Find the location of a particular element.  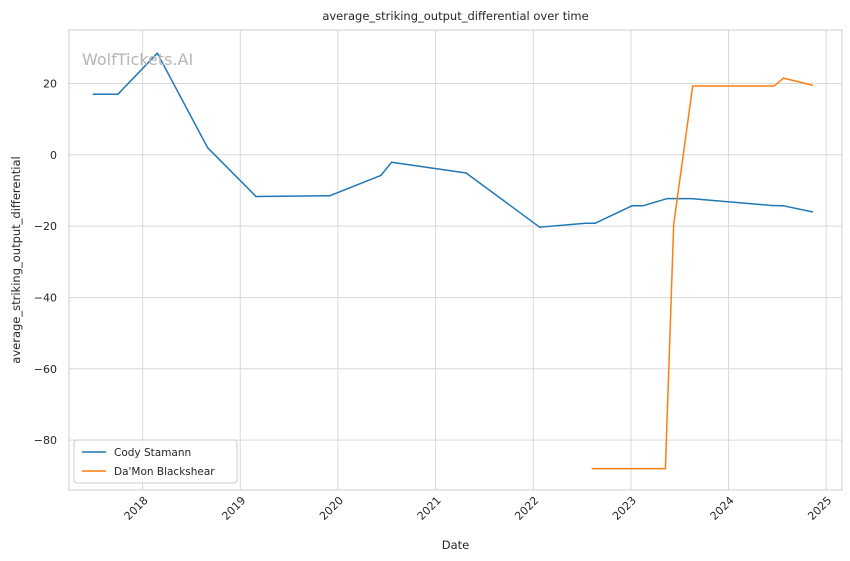

x-axis-title: Date is located at coordinates (456, 545).